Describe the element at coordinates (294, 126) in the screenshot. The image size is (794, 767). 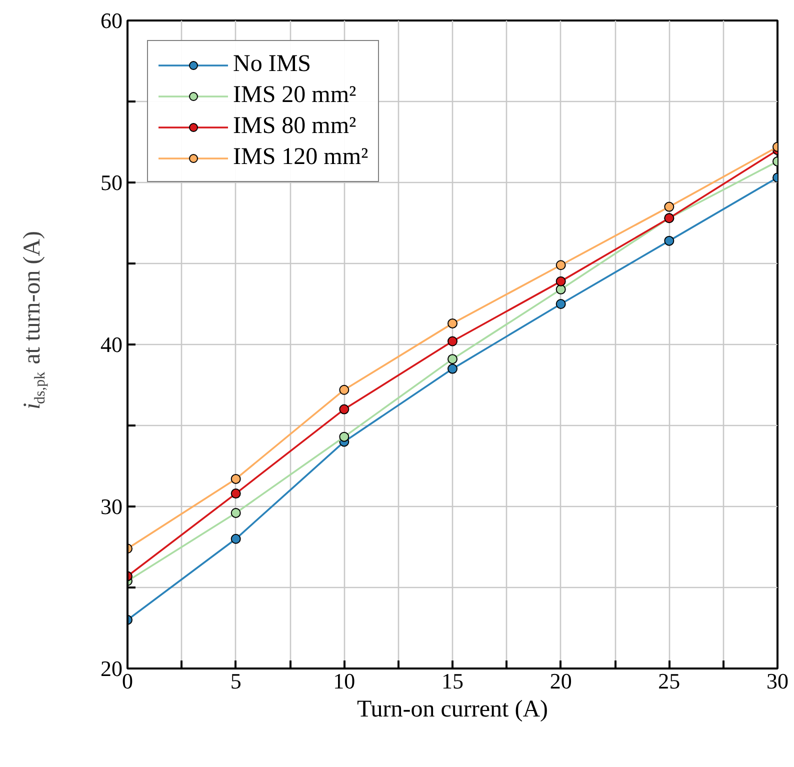
I see `legend-label: IMS 80 mm²` at that location.